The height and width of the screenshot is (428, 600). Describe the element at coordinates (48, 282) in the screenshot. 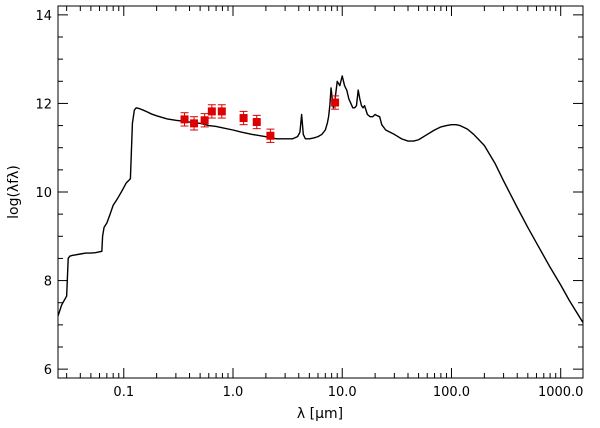

I see `y-tick-label: 8` at that location.